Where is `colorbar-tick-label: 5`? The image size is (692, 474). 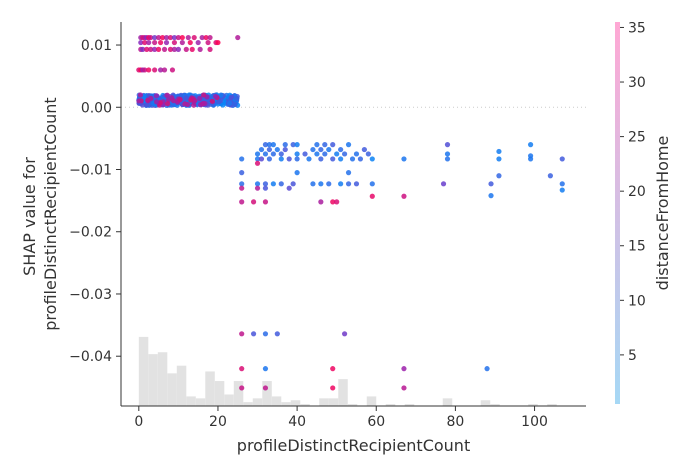 colorbar-tick-label: 5 is located at coordinates (632, 356).